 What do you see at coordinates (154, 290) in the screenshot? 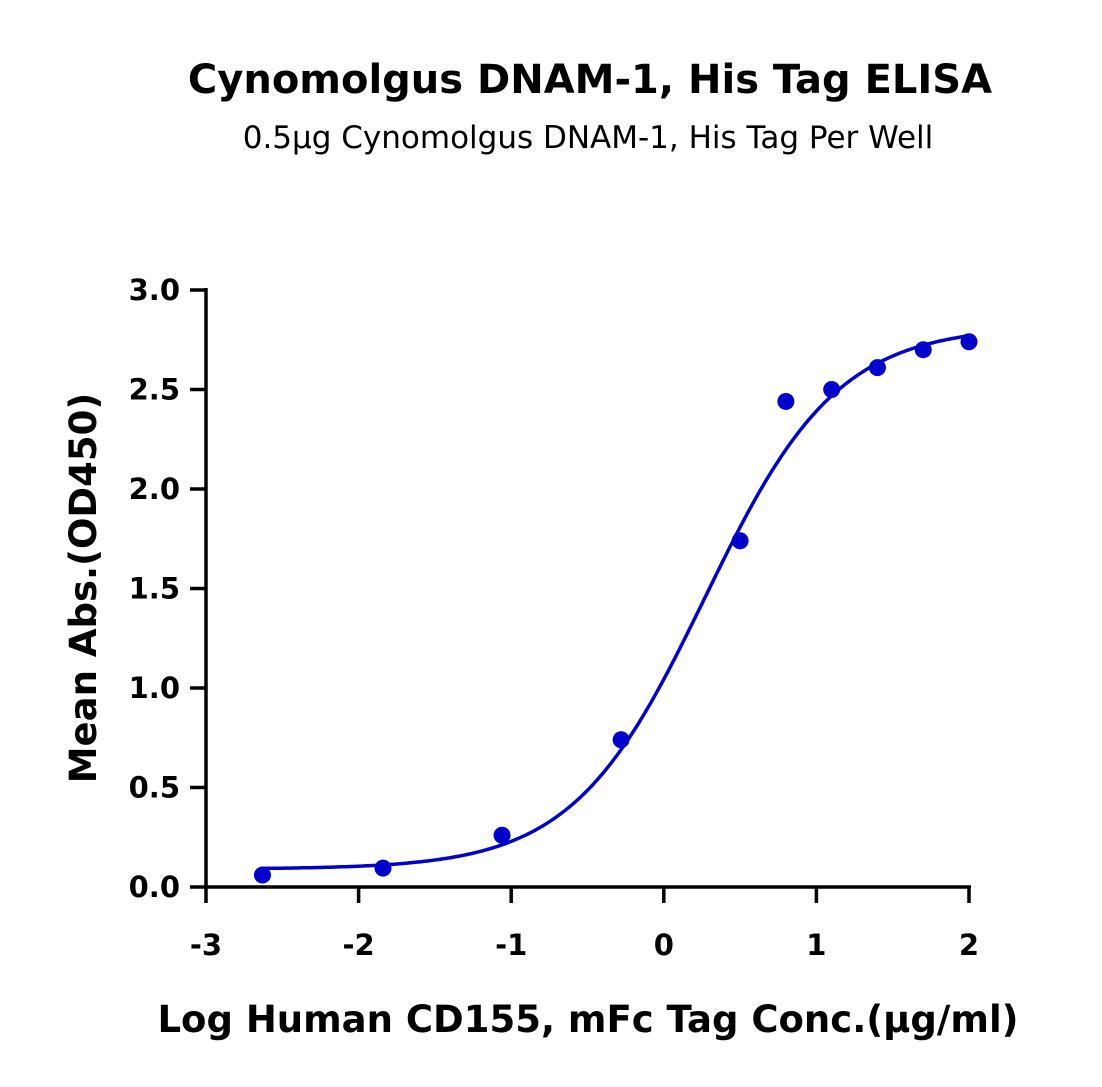
I see `y-tick-label: 3.0` at bounding box center [154, 290].